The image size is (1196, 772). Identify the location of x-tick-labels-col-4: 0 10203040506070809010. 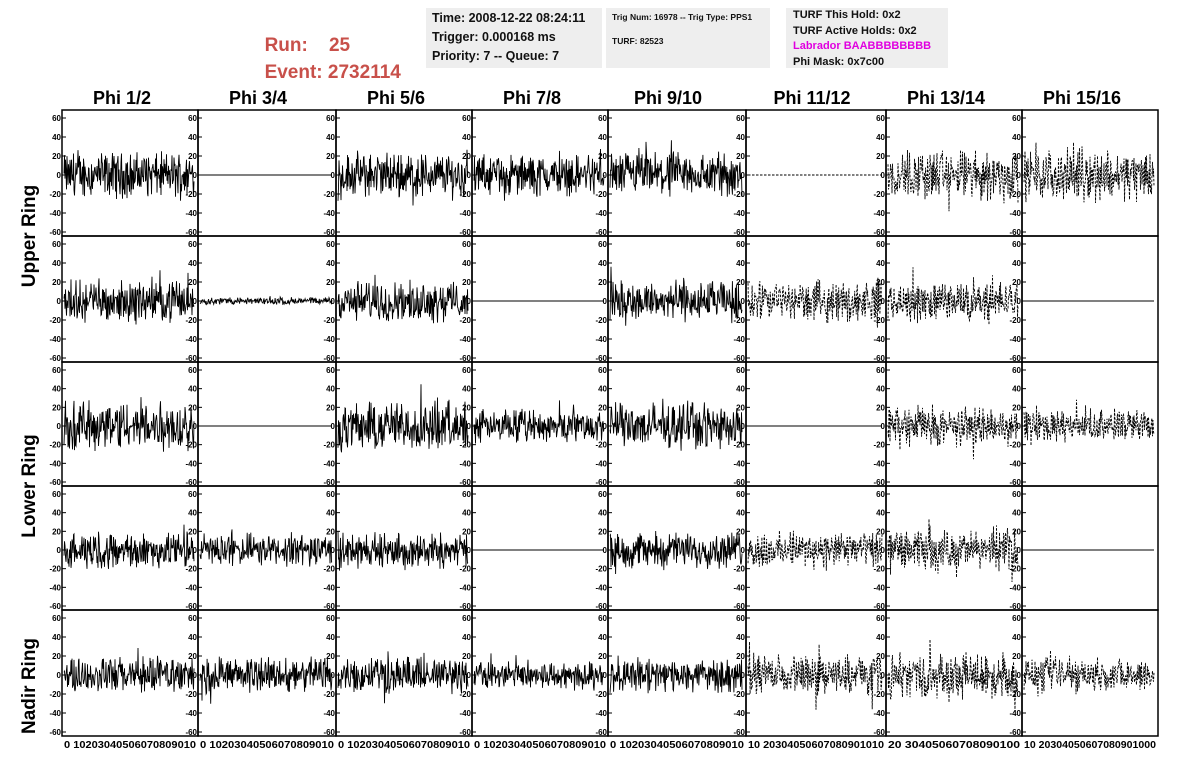
(540, 745).